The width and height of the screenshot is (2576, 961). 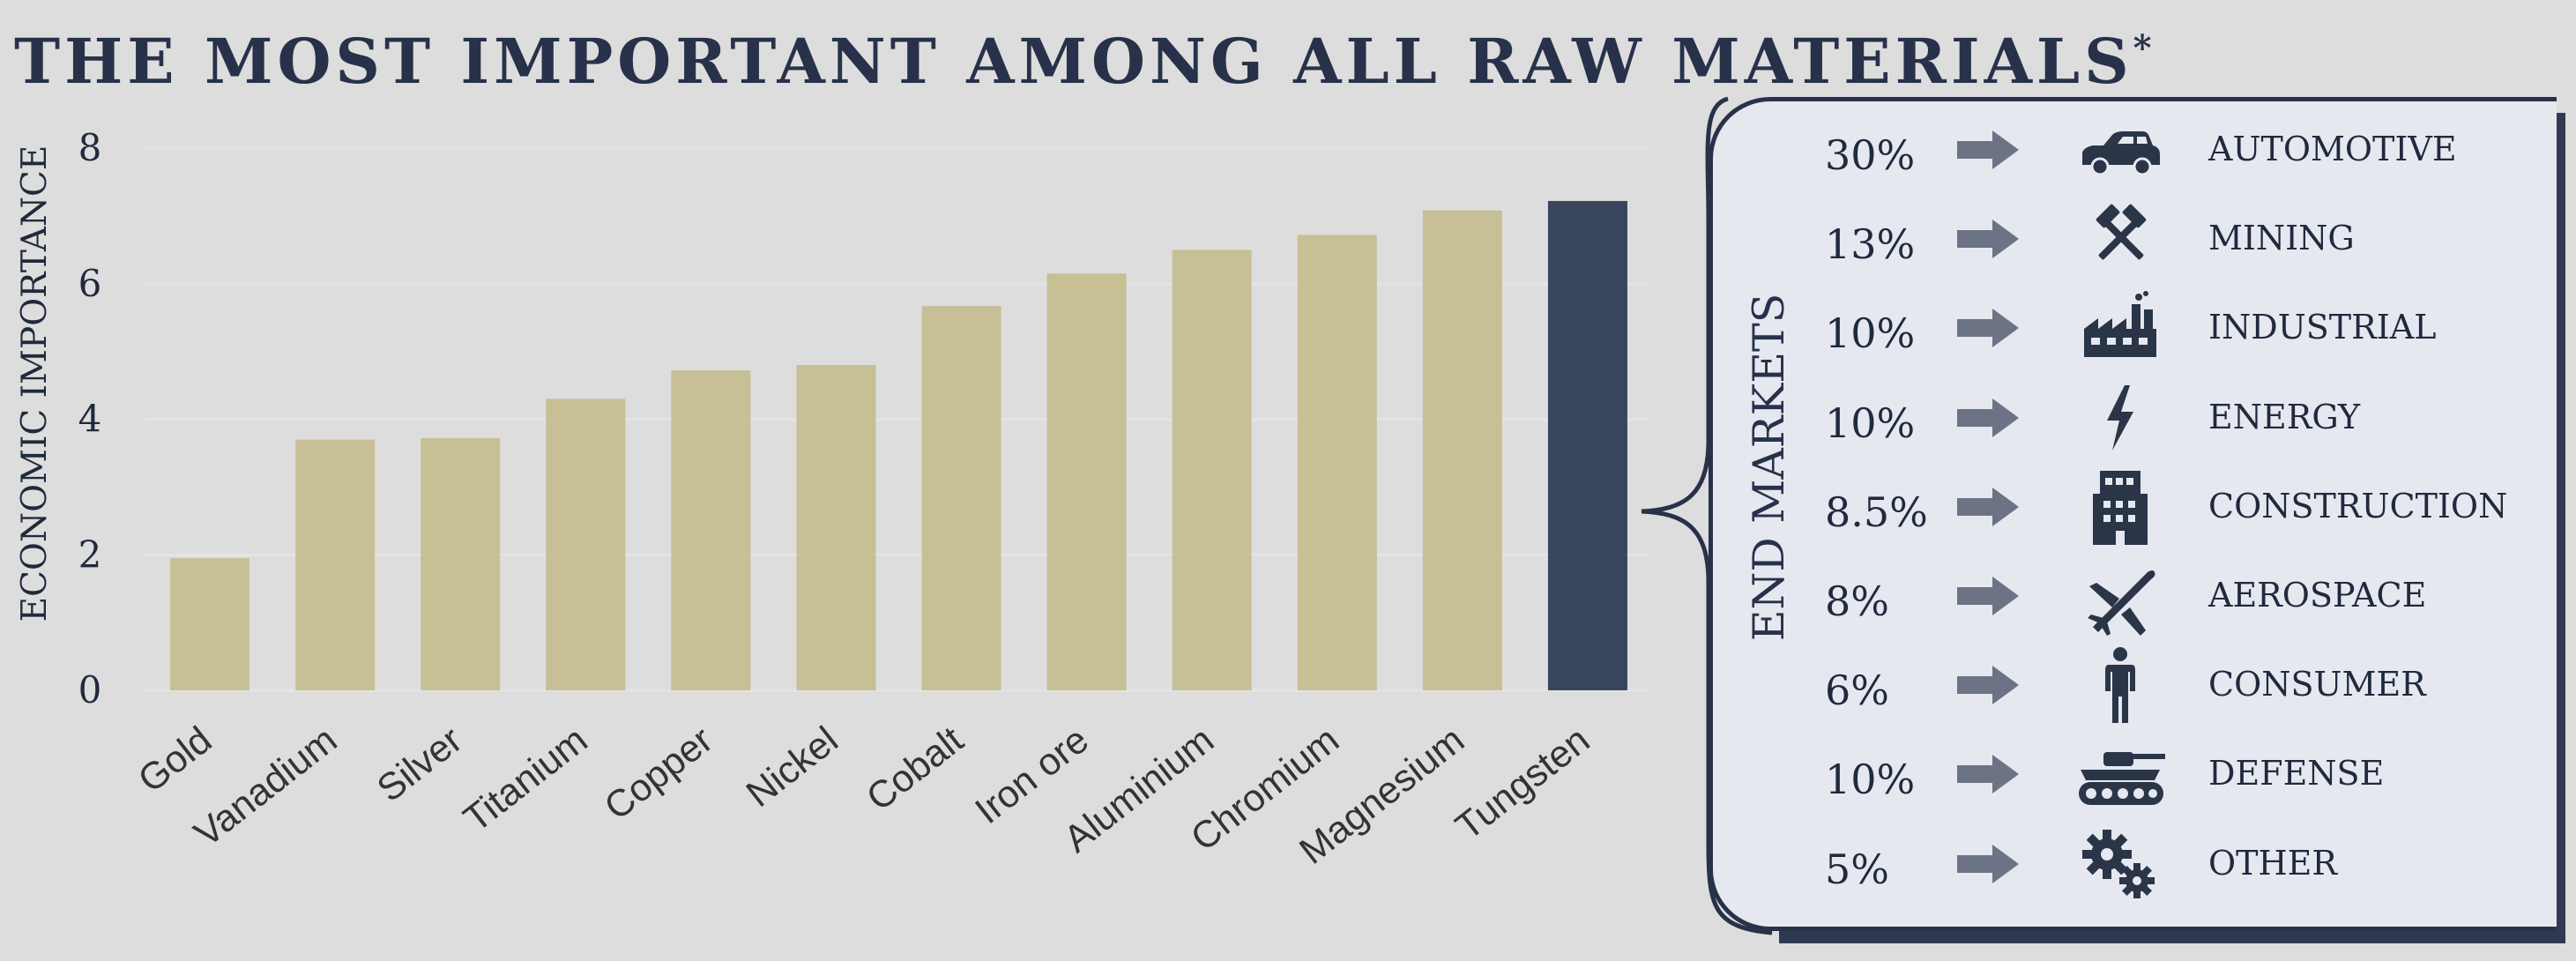 What do you see at coordinates (1857, 601) in the screenshot?
I see `market-percent: 8%` at bounding box center [1857, 601].